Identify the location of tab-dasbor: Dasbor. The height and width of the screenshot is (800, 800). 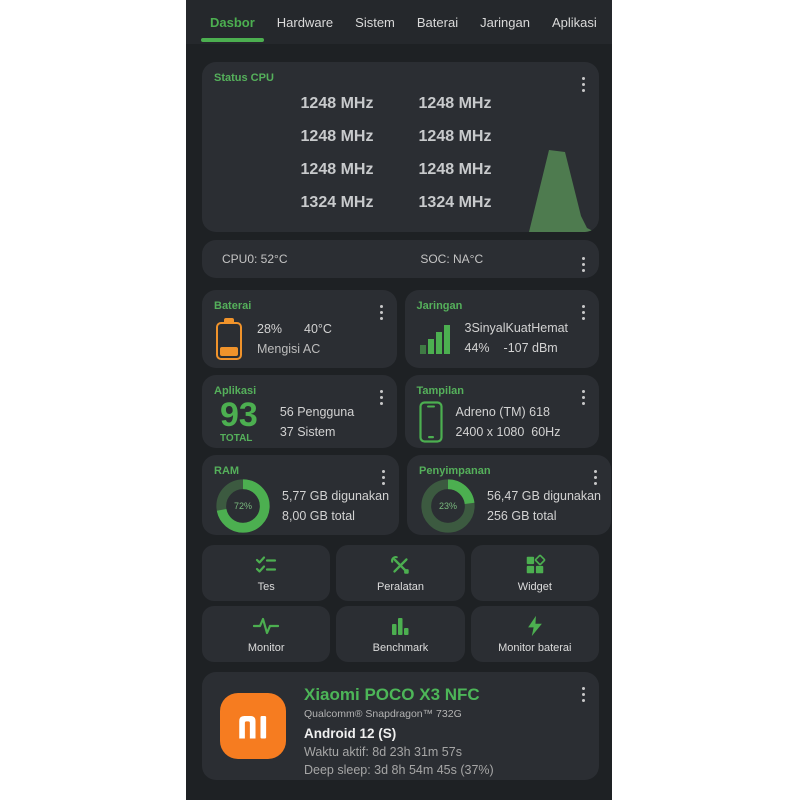
(232, 22).